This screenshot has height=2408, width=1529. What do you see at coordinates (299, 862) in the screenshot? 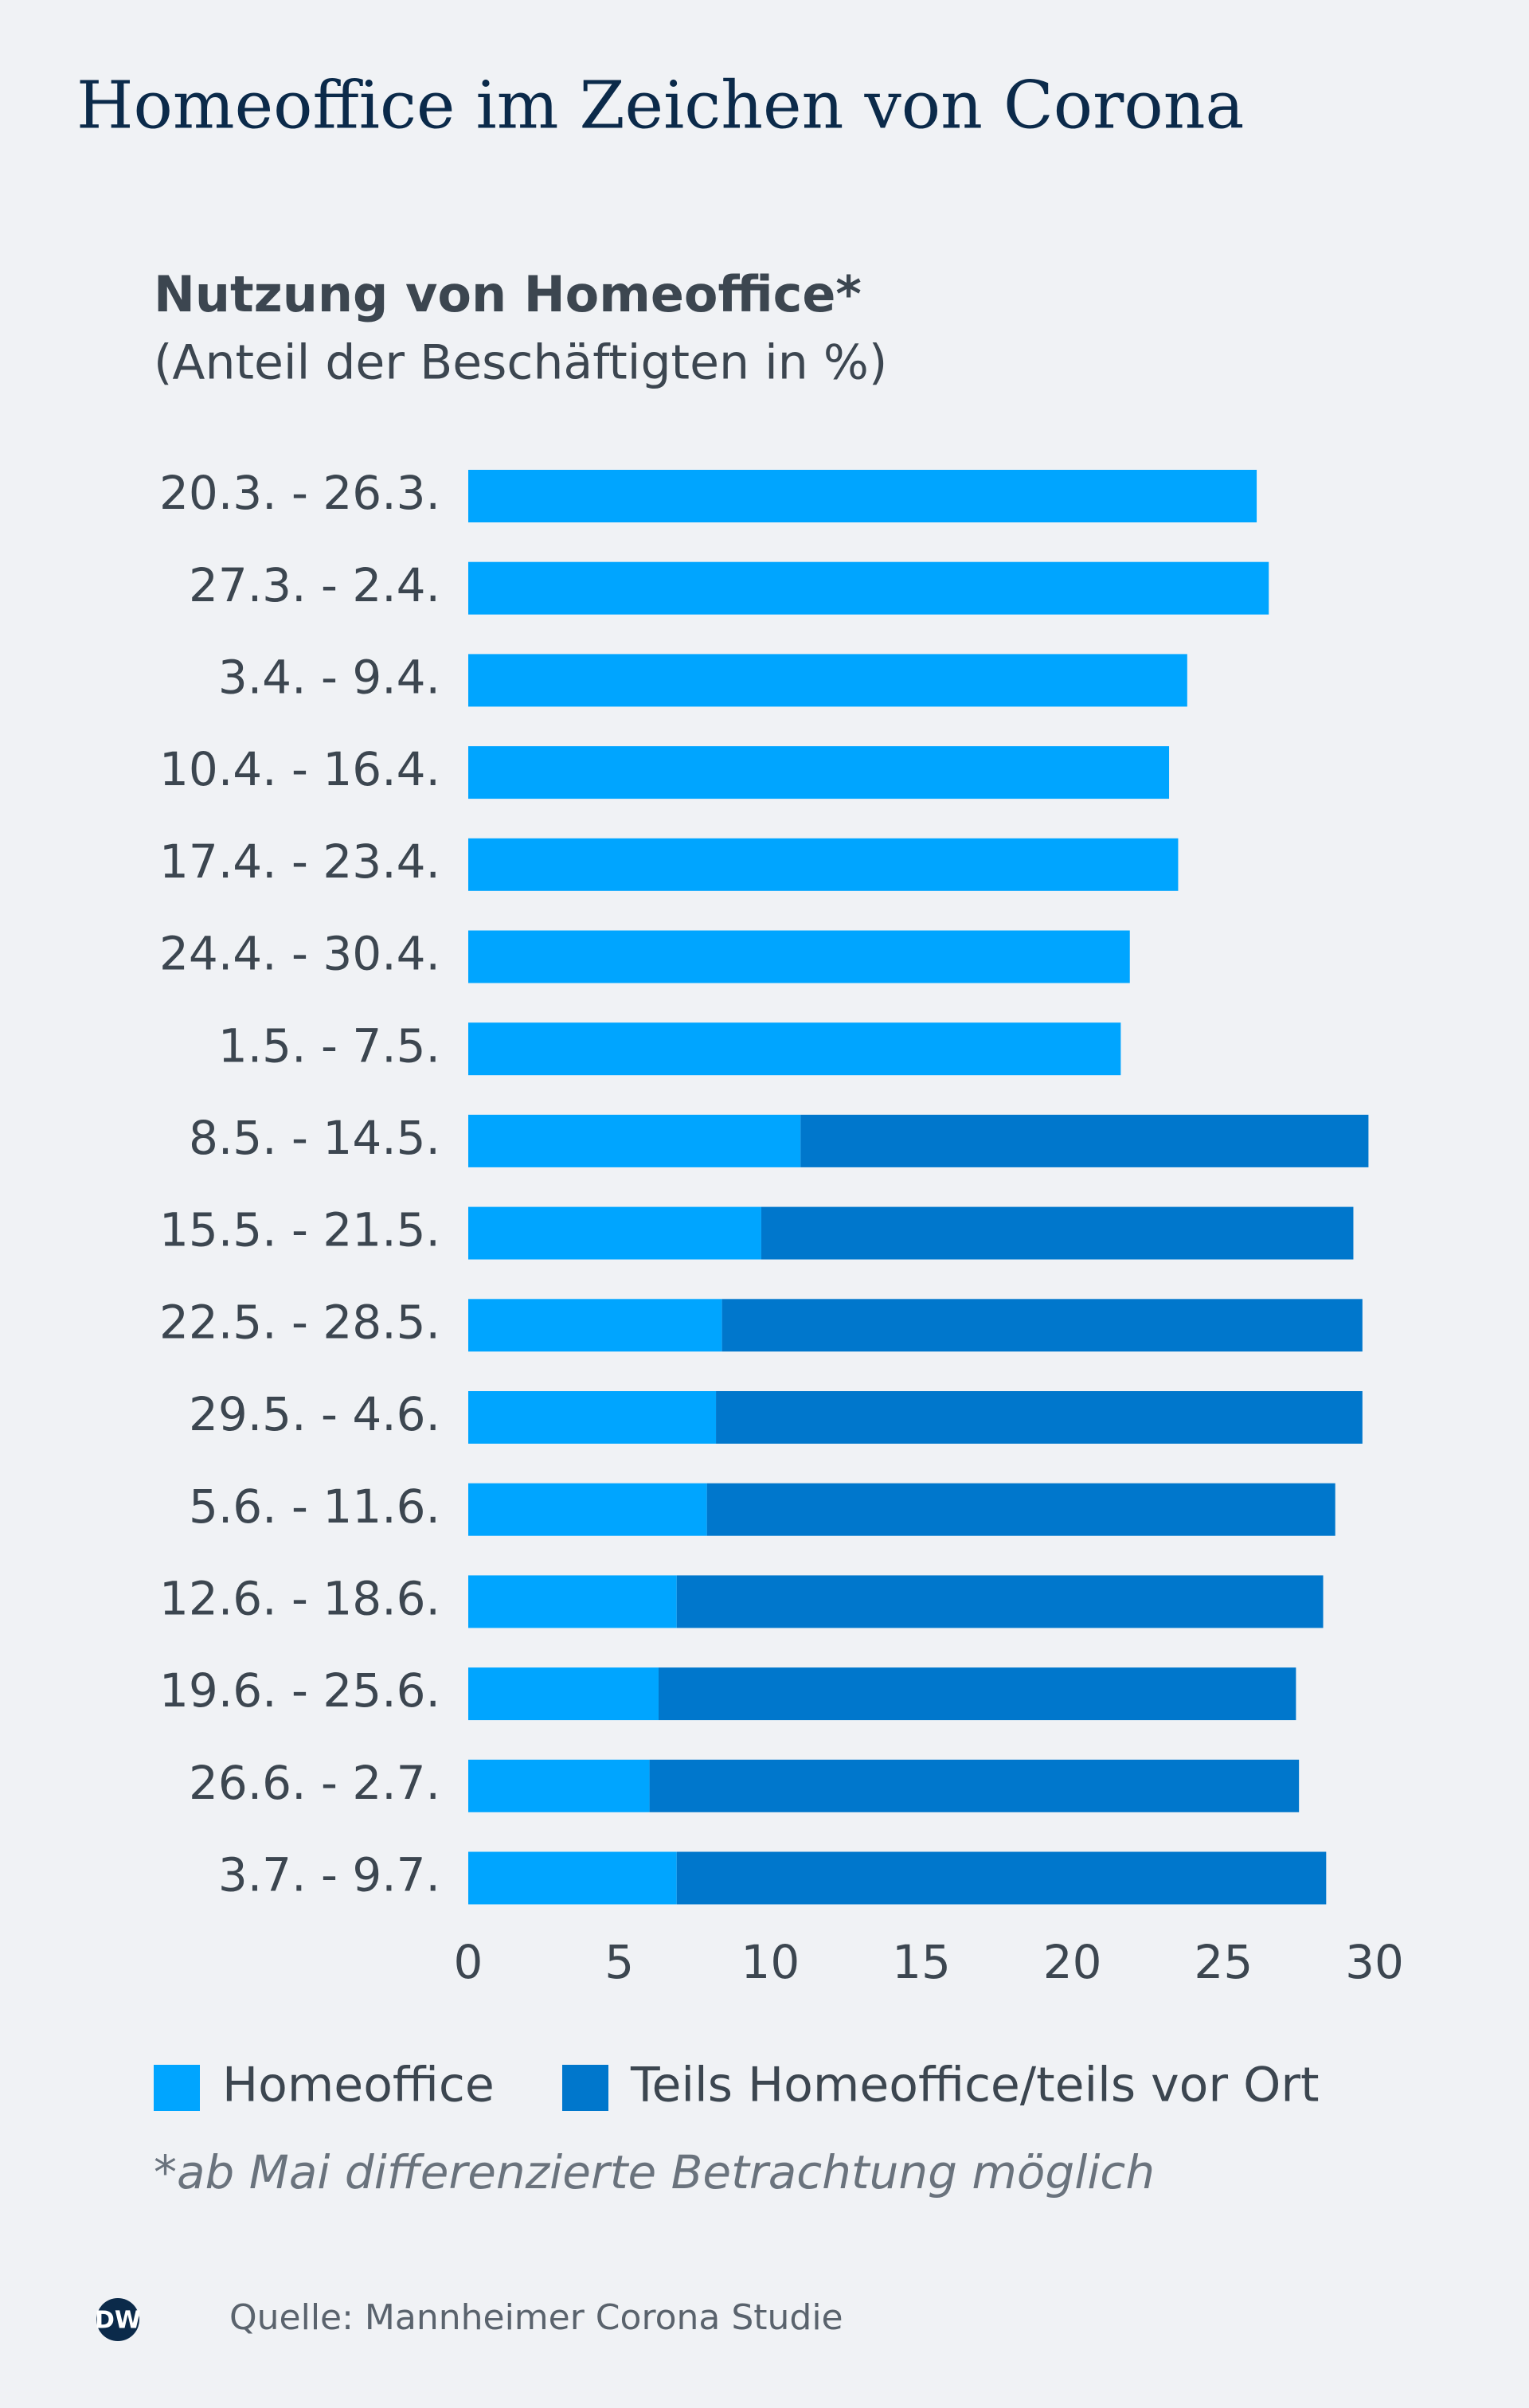
I see `y-tick-label: 17.4. - 23.4.` at bounding box center [299, 862].